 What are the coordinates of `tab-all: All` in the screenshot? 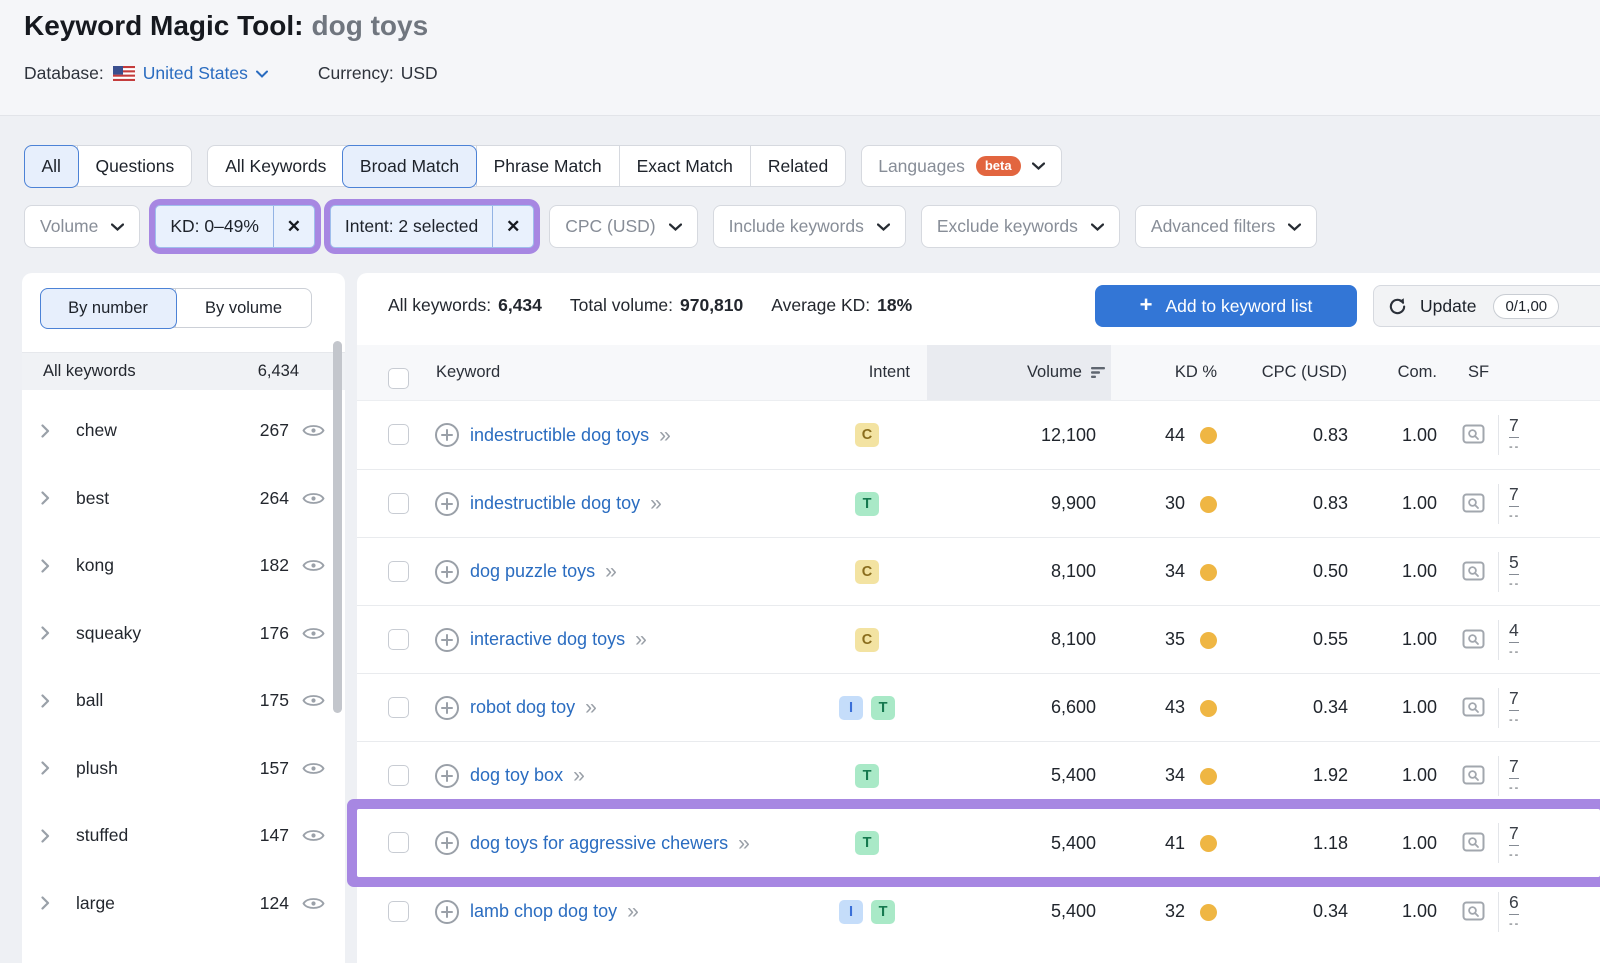 It's located at (51, 166).